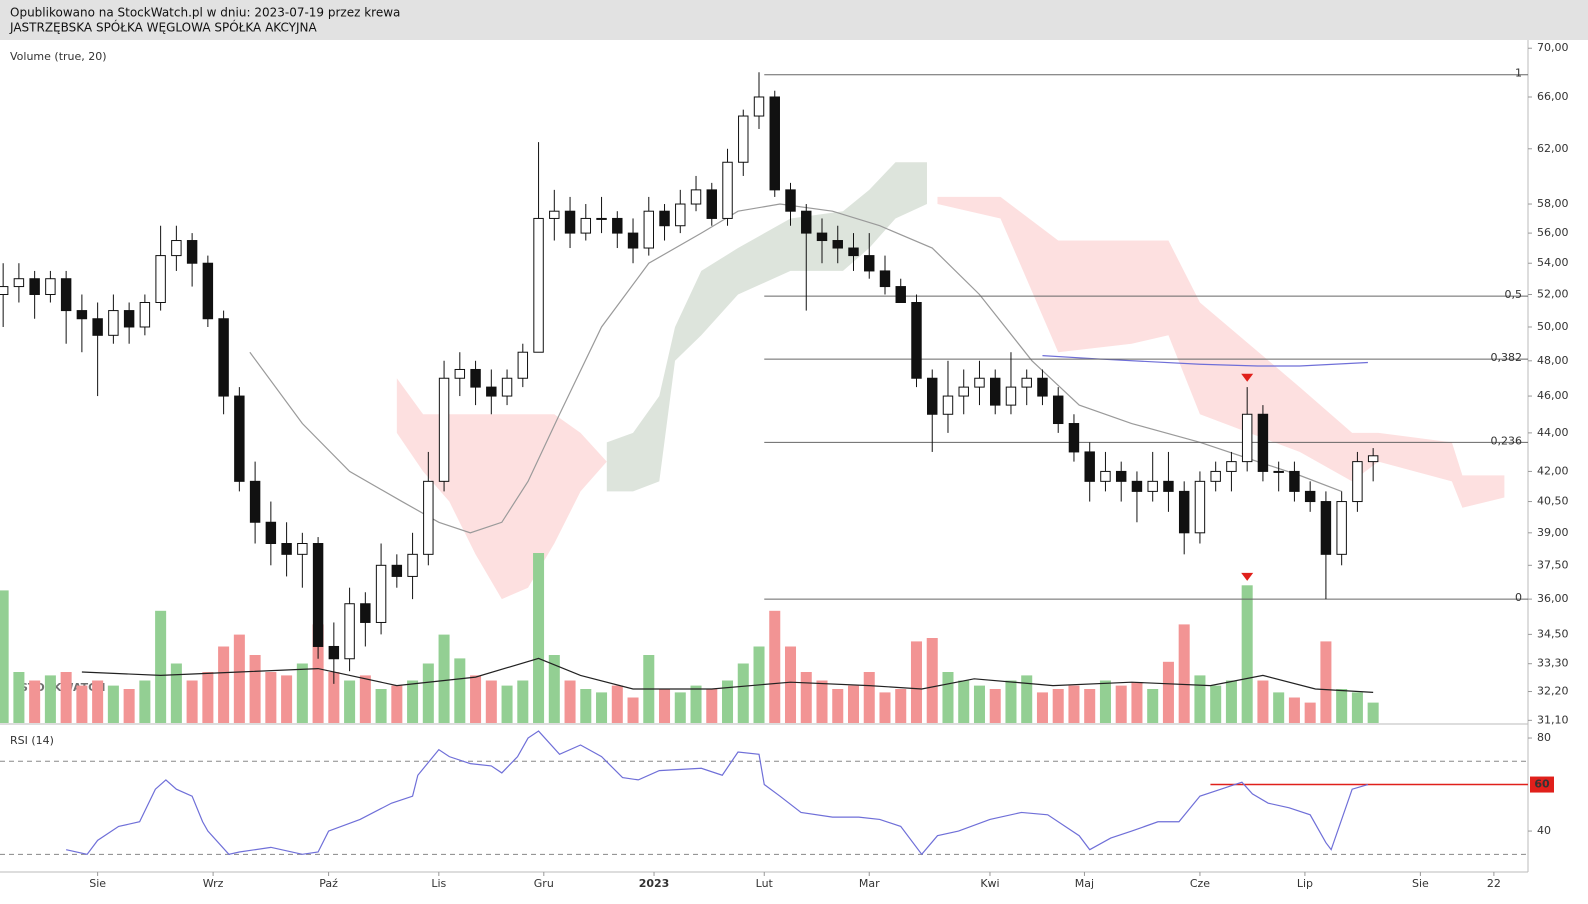 The height and width of the screenshot is (904, 1588). I want to click on header-bar, so click(794, 20).